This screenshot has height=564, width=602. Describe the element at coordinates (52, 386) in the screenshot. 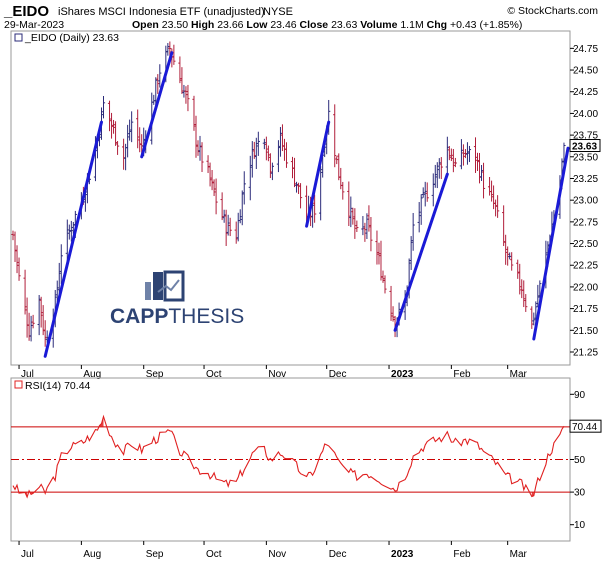

I see `rsi-legend: RSI(14) 70.44` at that location.